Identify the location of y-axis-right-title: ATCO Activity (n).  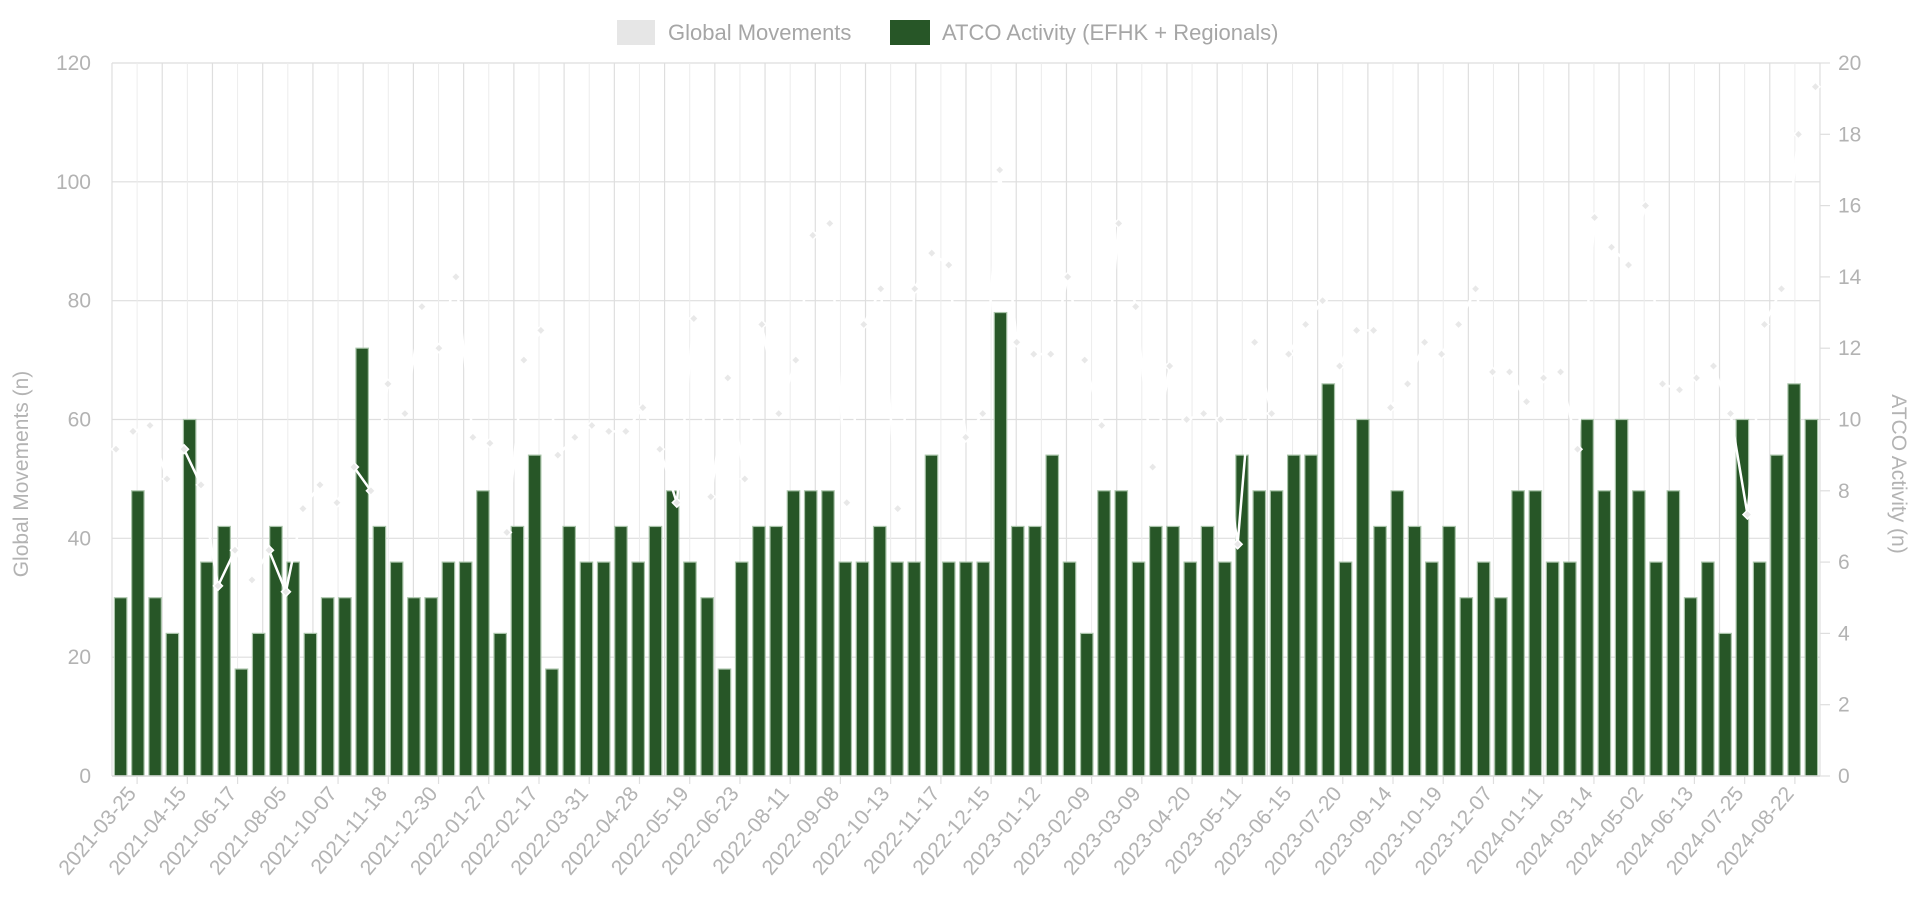
(1898, 473).